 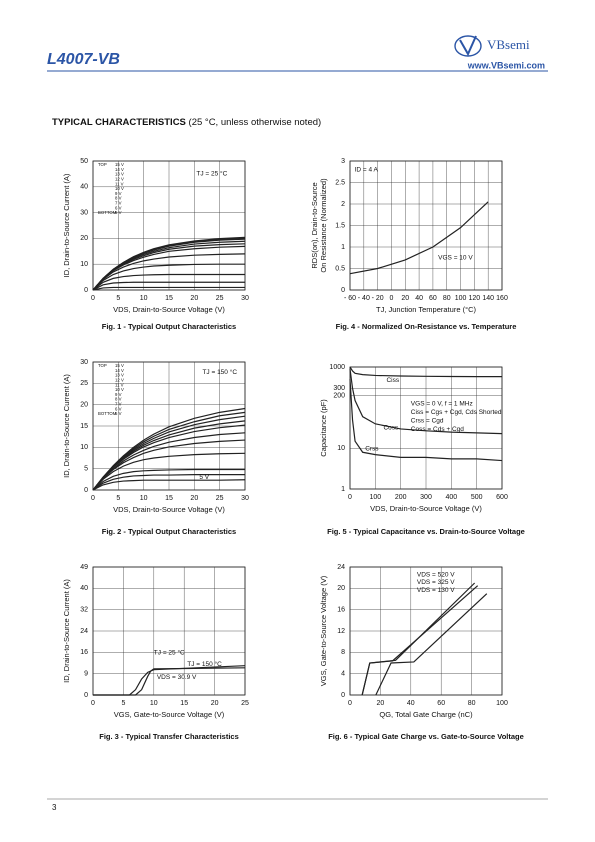 I want to click on x-tick-label: 20, so click(x=381, y=703).